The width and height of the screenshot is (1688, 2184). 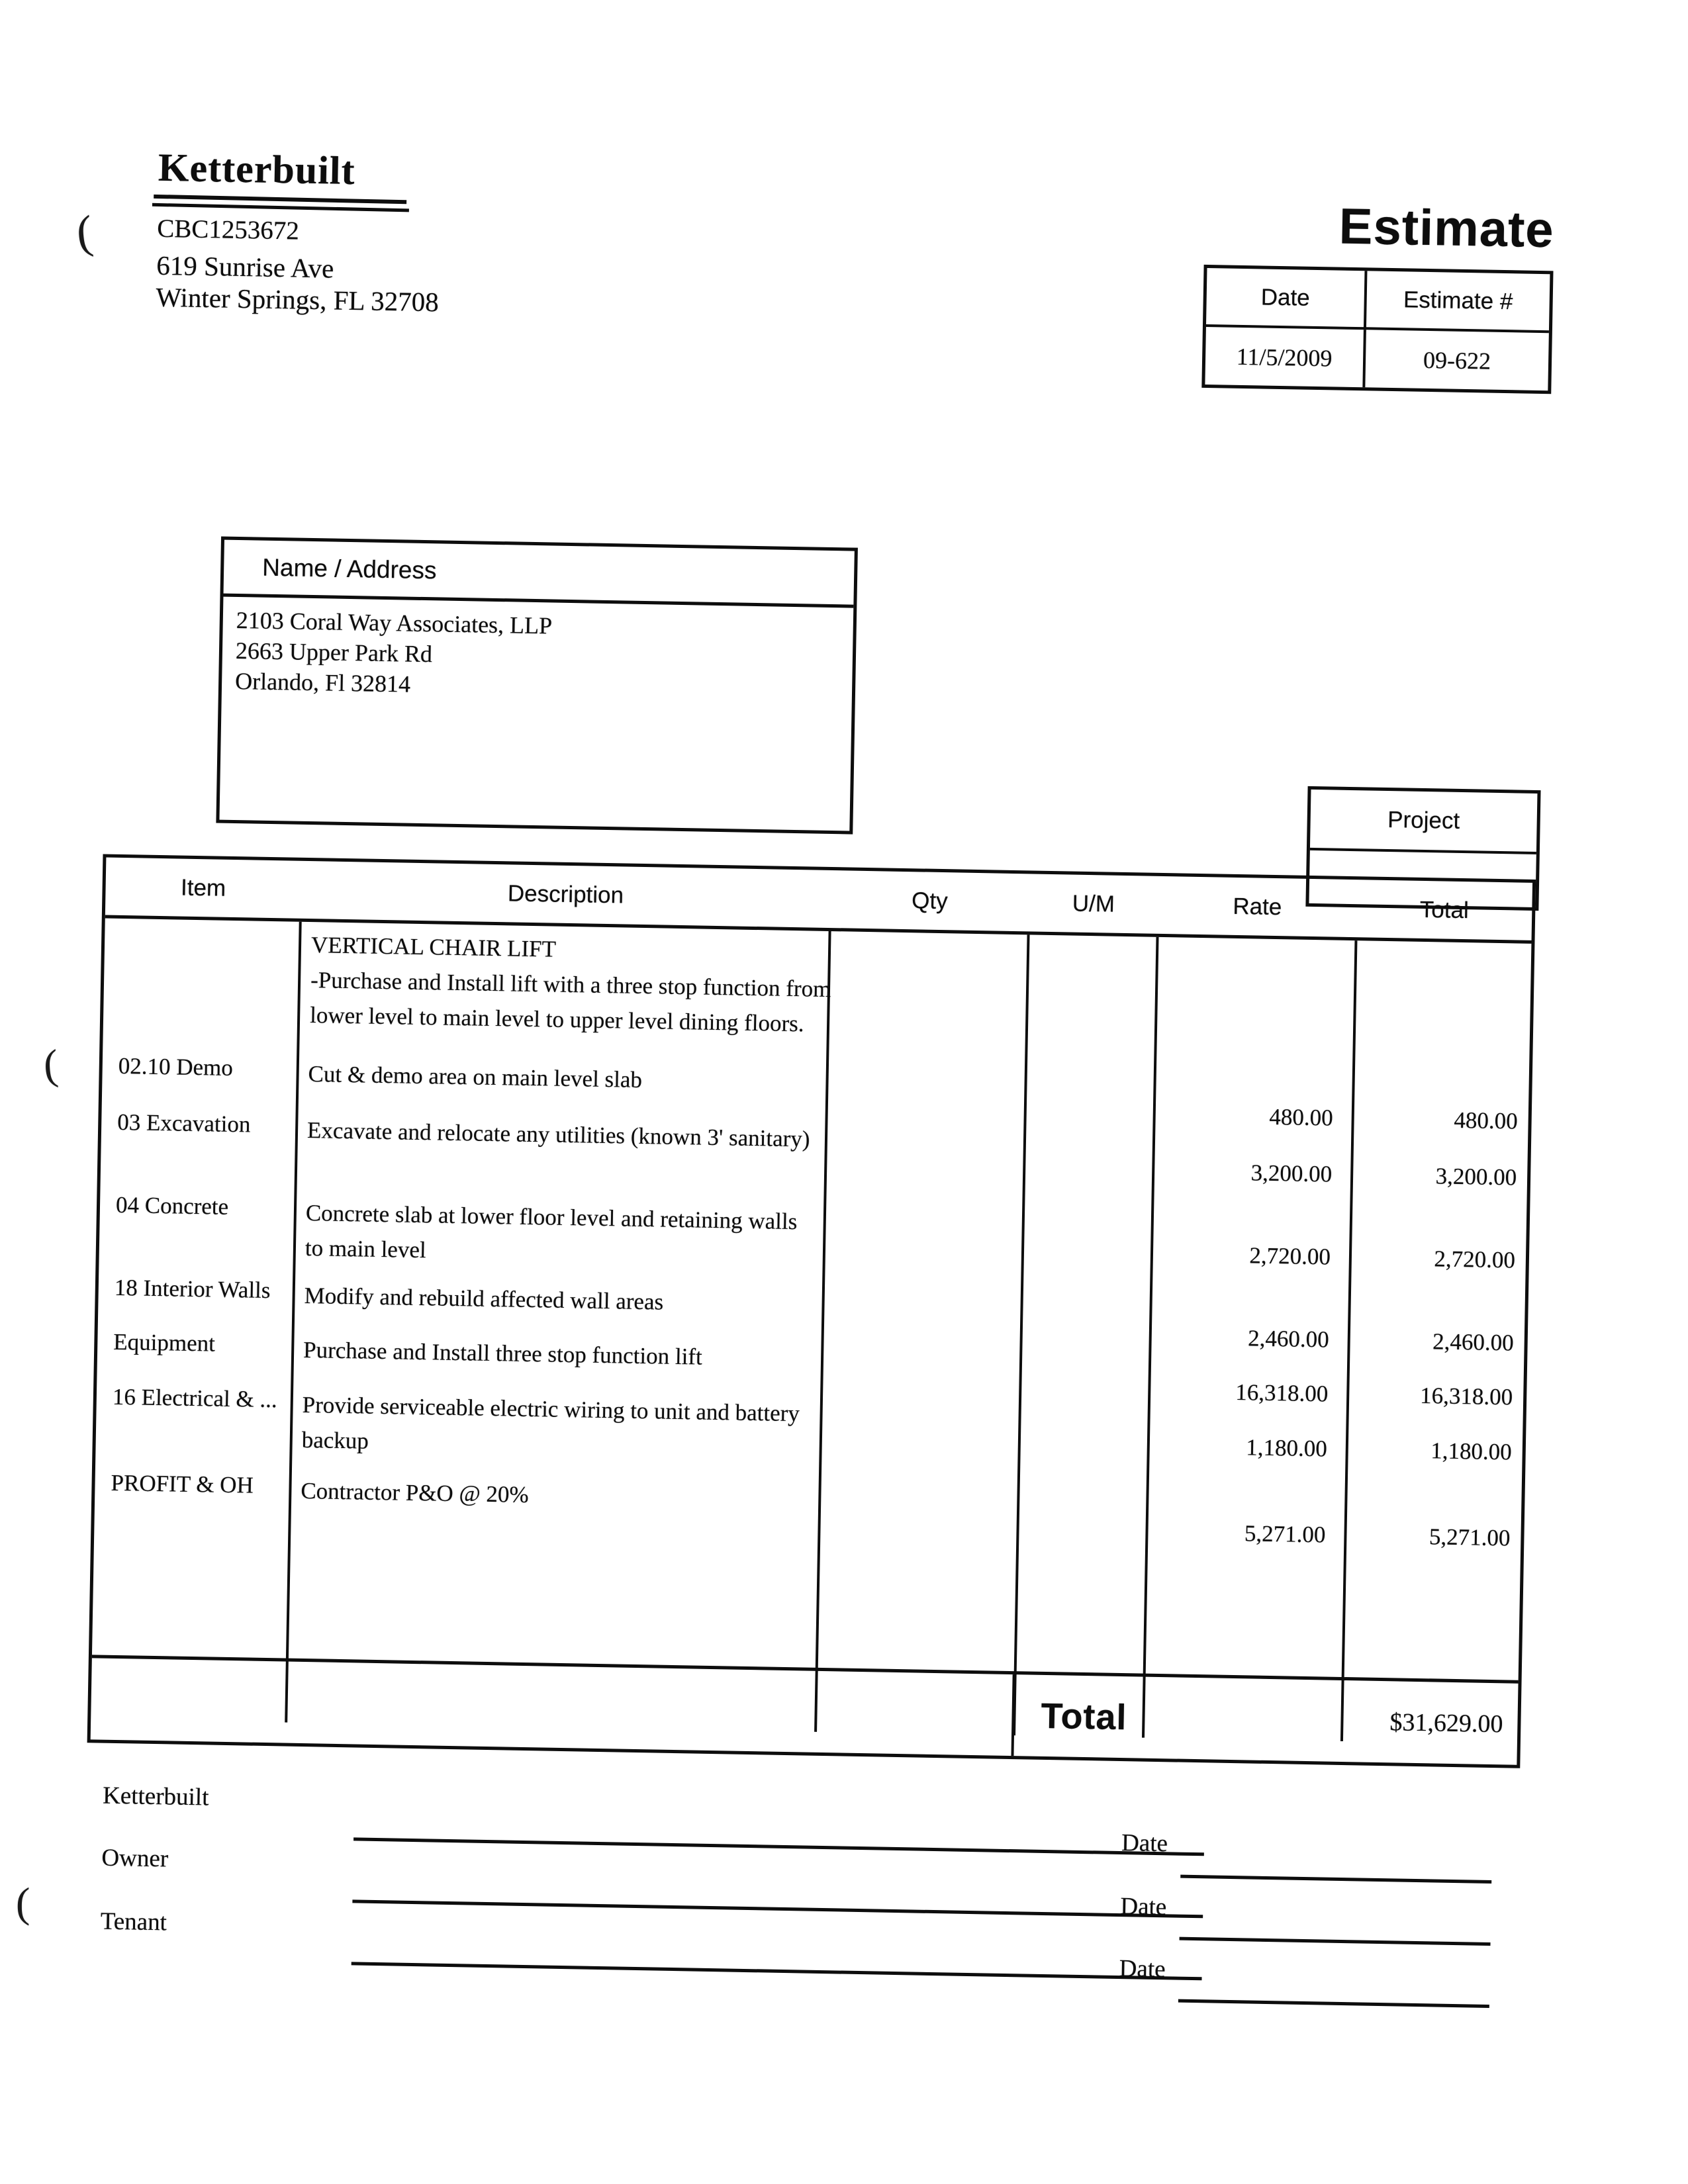 I want to click on date-label-1: Date, so click(x=1144, y=1843).